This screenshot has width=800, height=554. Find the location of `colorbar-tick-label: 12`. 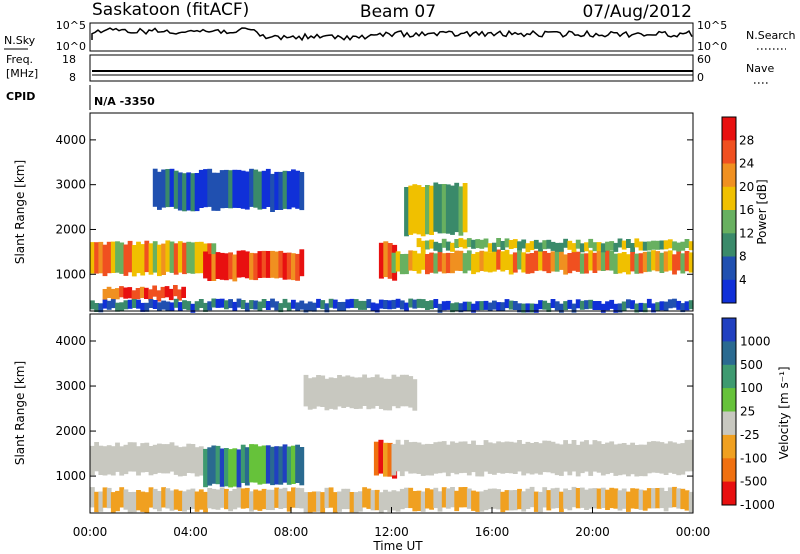

colorbar-tick-label: 12 is located at coordinates (746, 233).